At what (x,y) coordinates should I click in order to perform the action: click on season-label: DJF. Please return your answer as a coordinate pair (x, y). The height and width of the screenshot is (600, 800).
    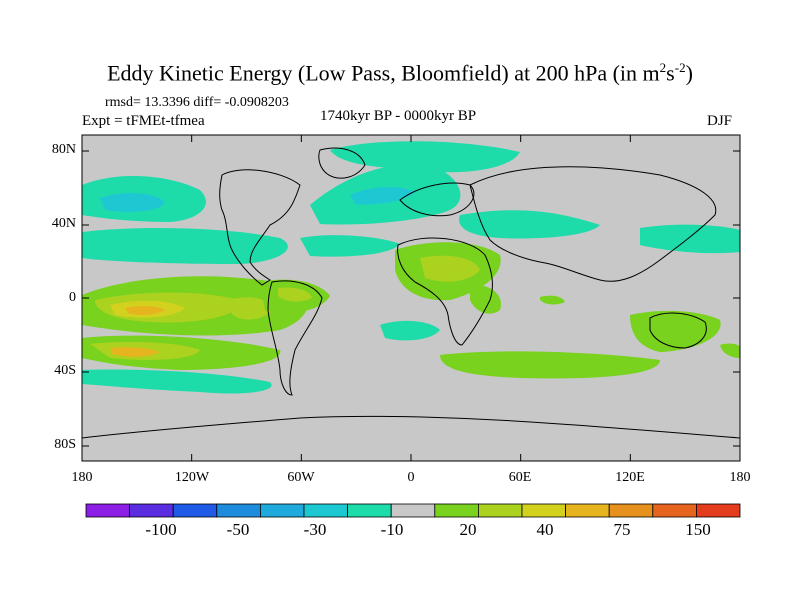
    Looking at the image, I should click on (720, 121).